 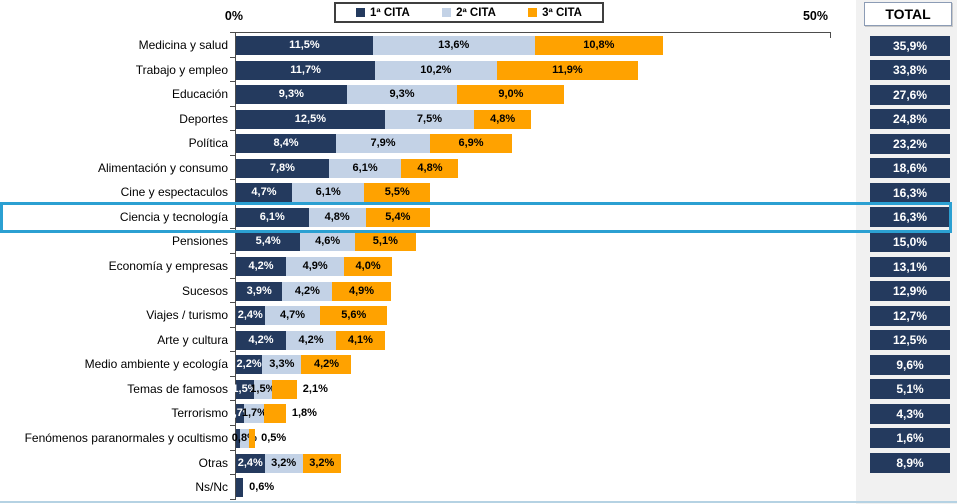 What do you see at coordinates (211, 487) in the screenshot?
I see `category-label: Ns/Nc` at bounding box center [211, 487].